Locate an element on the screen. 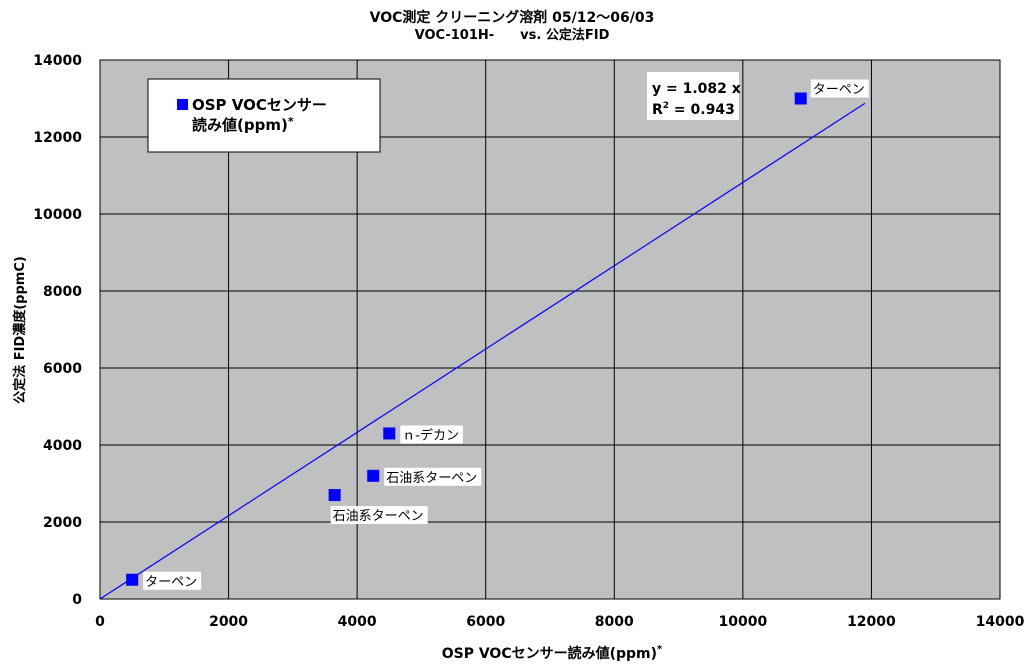  y-tick-label: 6000 is located at coordinates (62, 369).